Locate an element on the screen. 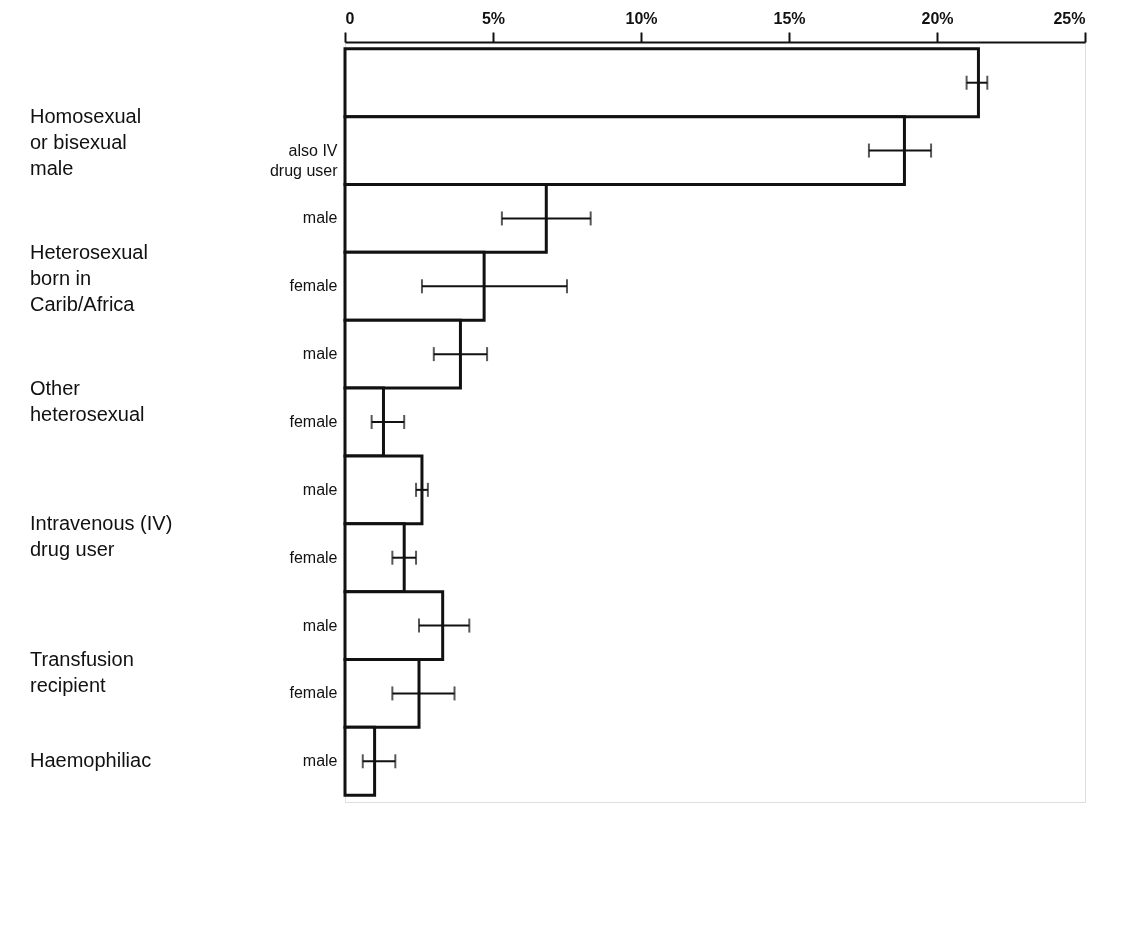 This screenshot has height=932, width=1144. text: Heterosexual born in Carib/Africa is located at coordinates (89, 277).